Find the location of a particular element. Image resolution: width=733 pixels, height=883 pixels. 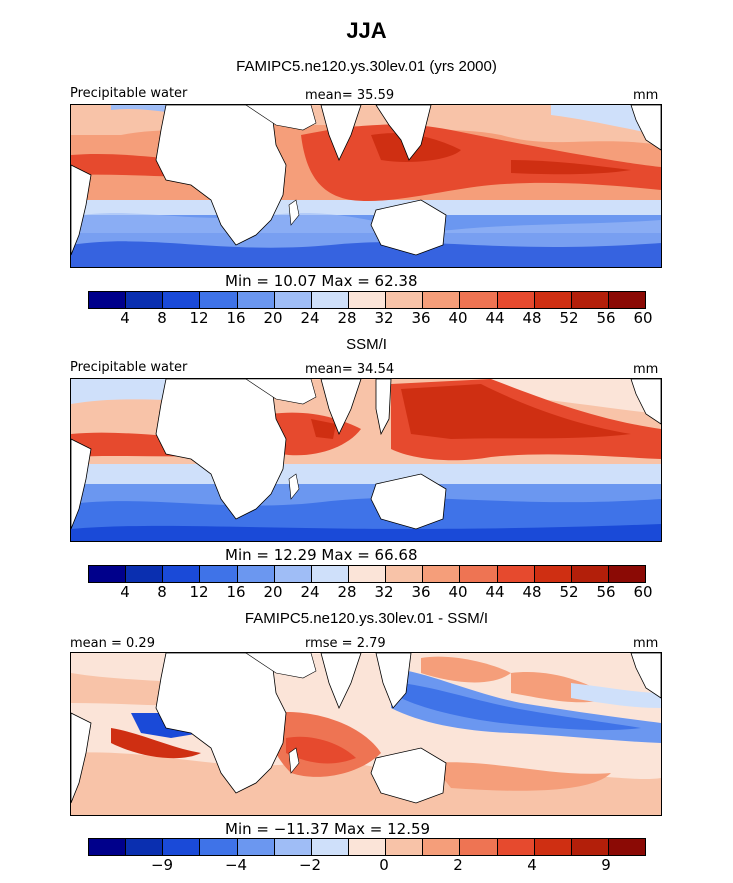

panel-2-map-graphic is located at coordinates (366, 460).